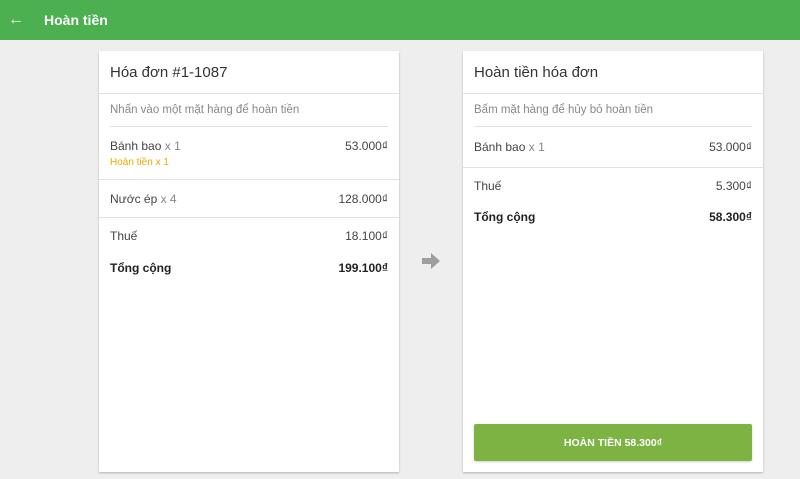 This screenshot has height=479, width=800. I want to click on total-value: 58.300₫, so click(730, 217).